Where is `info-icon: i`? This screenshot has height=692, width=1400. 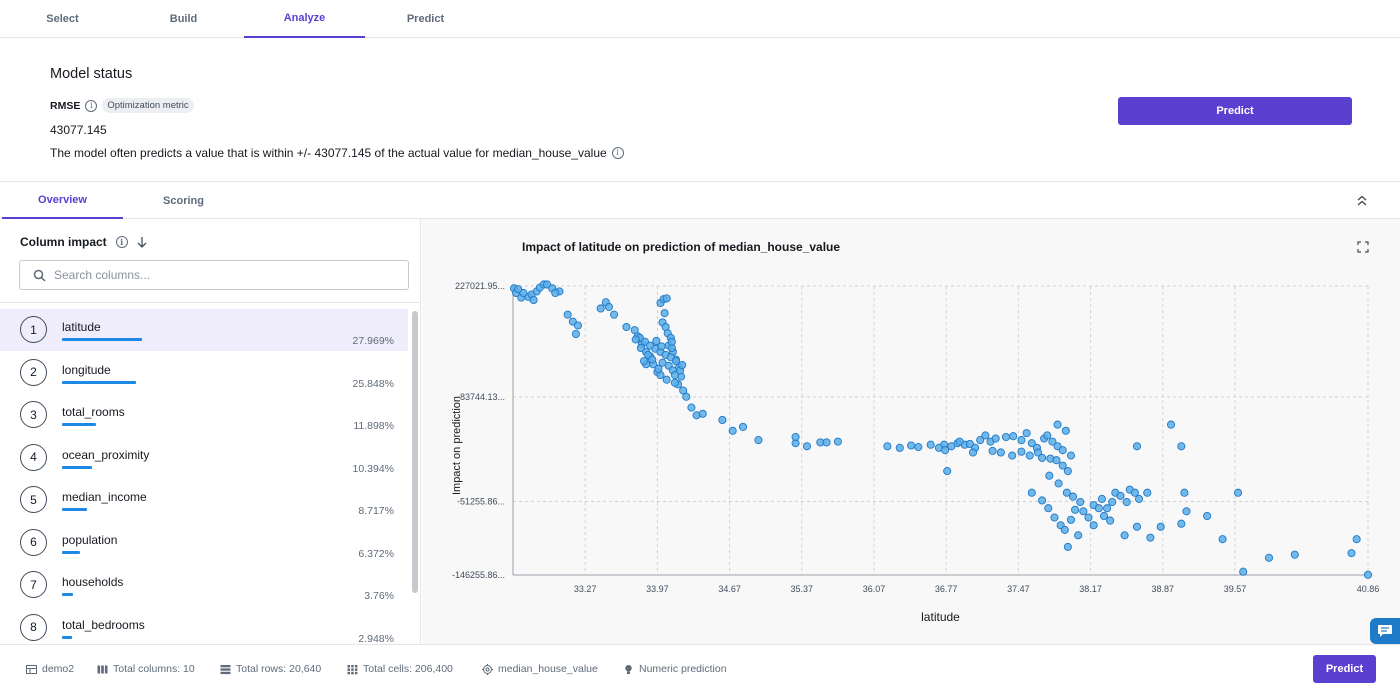 info-icon: i is located at coordinates (121, 242).